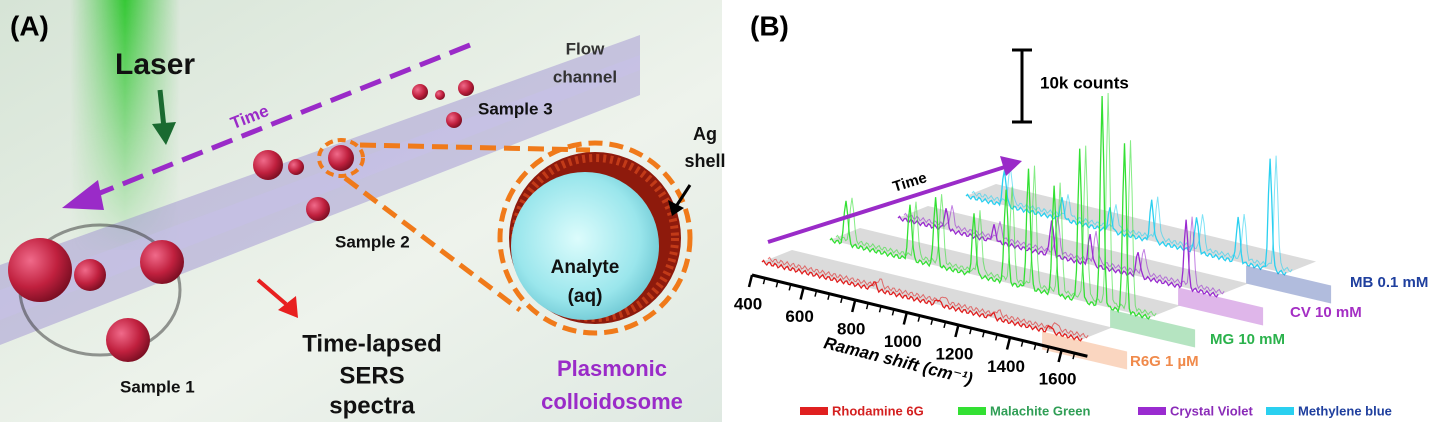  Describe the element at coordinates (1058, 378) in the screenshot. I see `x-tick-label: 1600` at that location.